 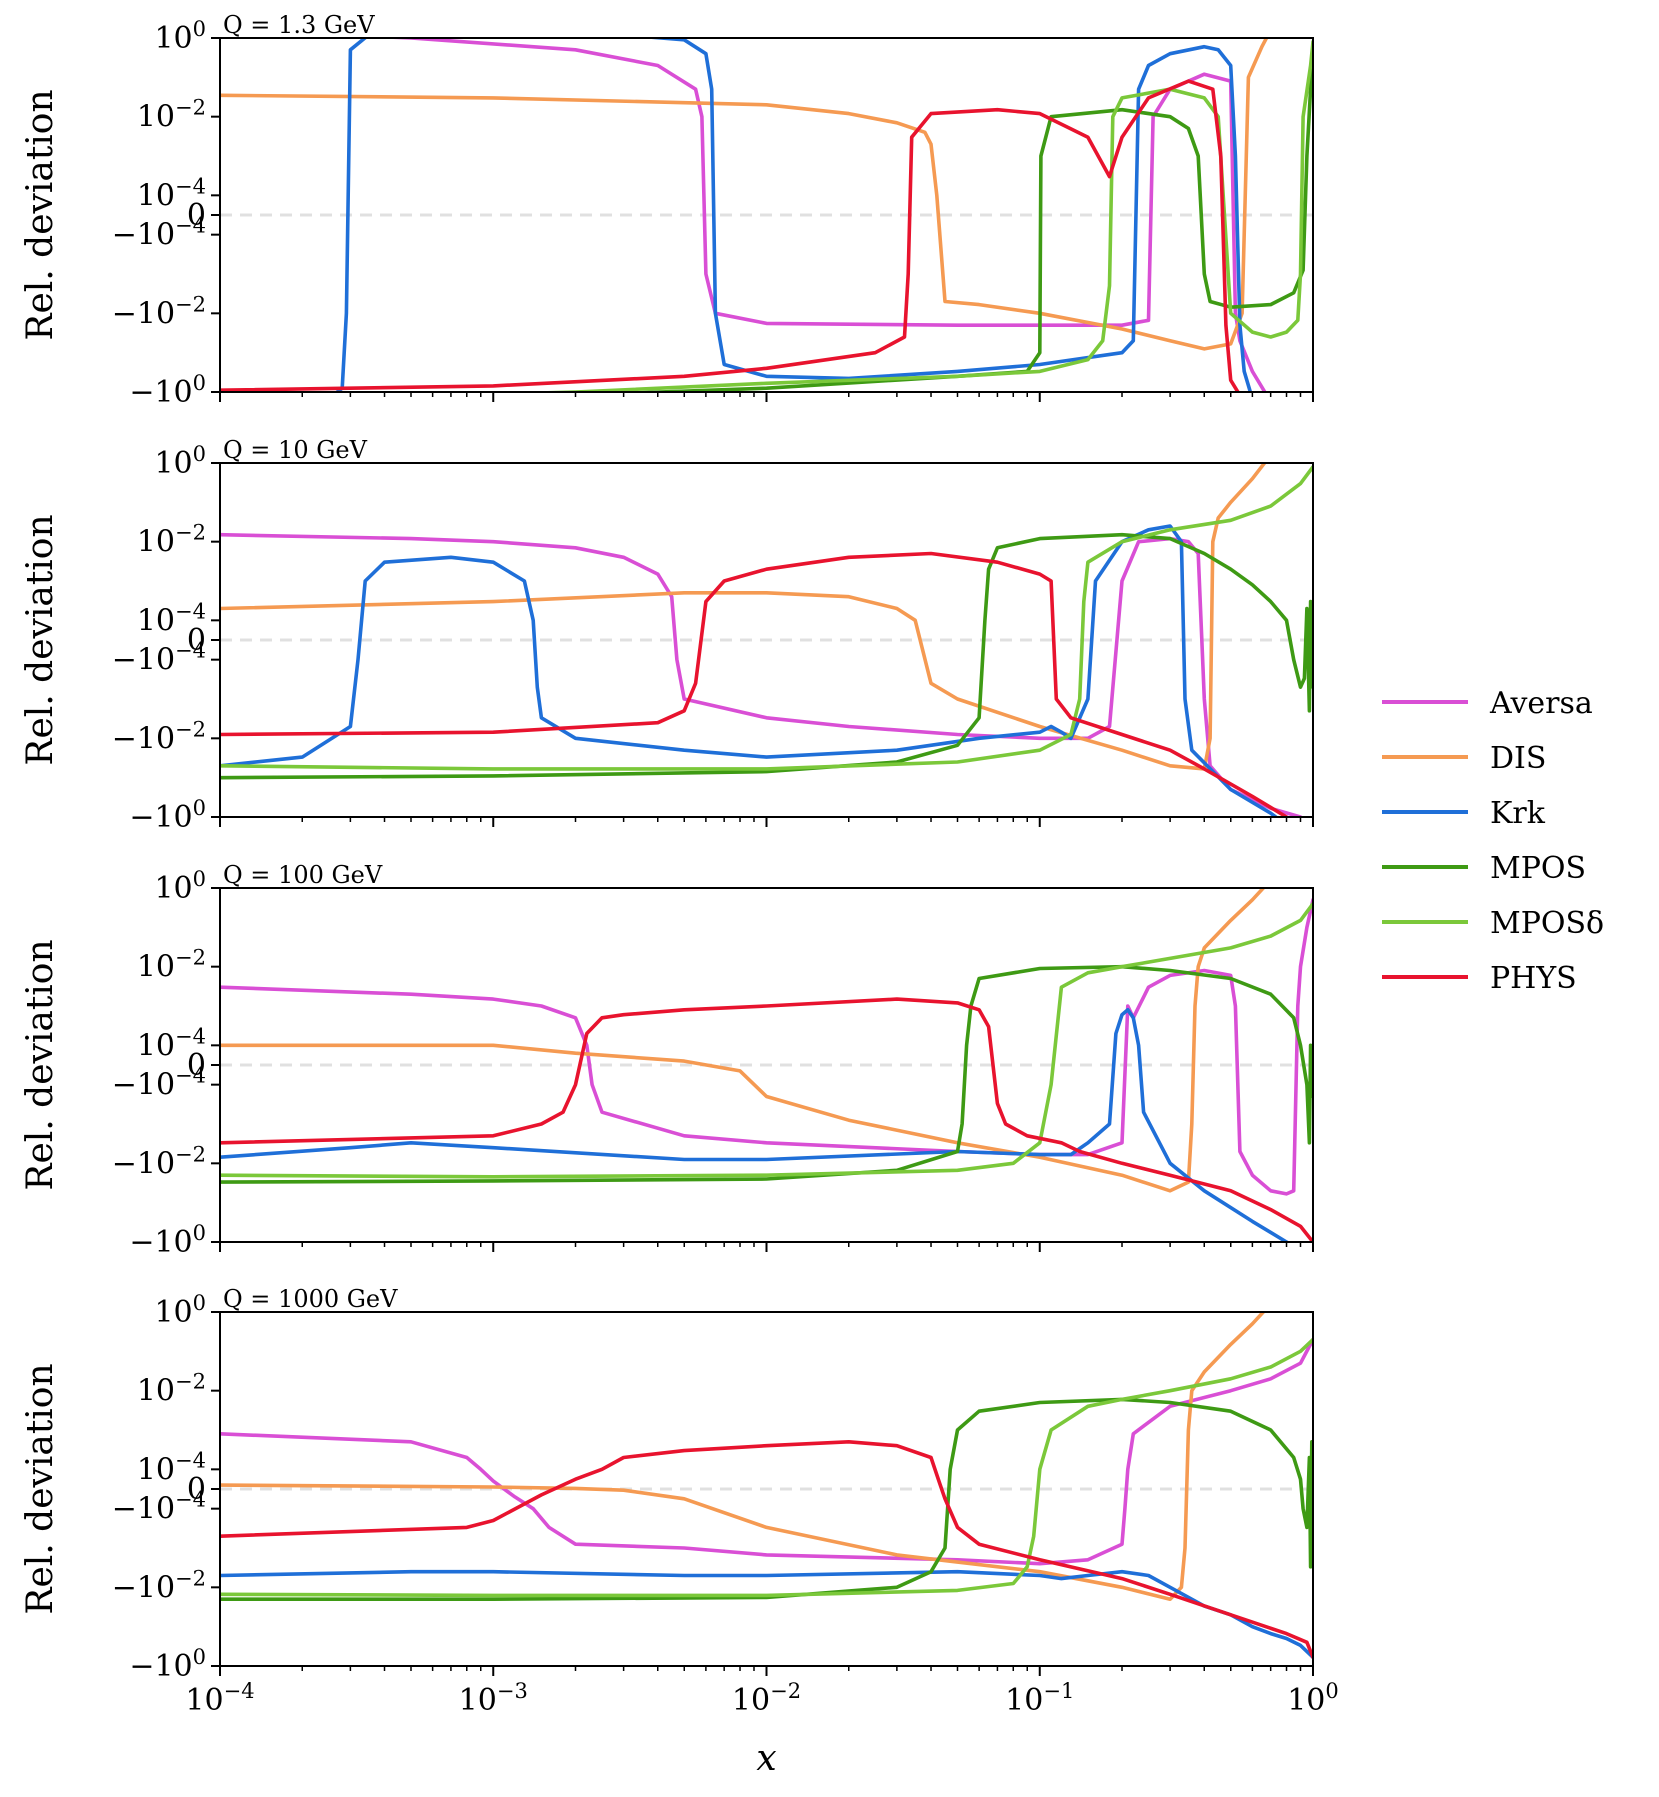 What do you see at coordinates (1518, 813) in the screenshot?
I see `legend-label-krk: Krk` at bounding box center [1518, 813].